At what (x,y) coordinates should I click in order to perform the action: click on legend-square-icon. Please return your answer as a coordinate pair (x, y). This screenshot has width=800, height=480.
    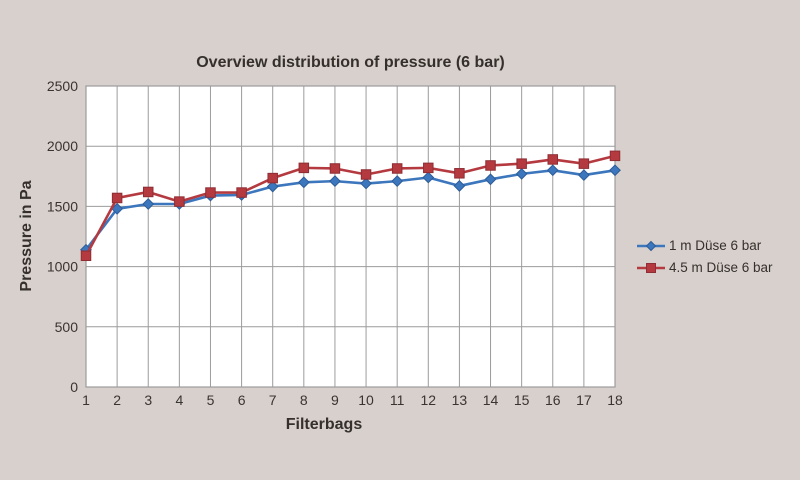
    Looking at the image, I should click on (651, 267).